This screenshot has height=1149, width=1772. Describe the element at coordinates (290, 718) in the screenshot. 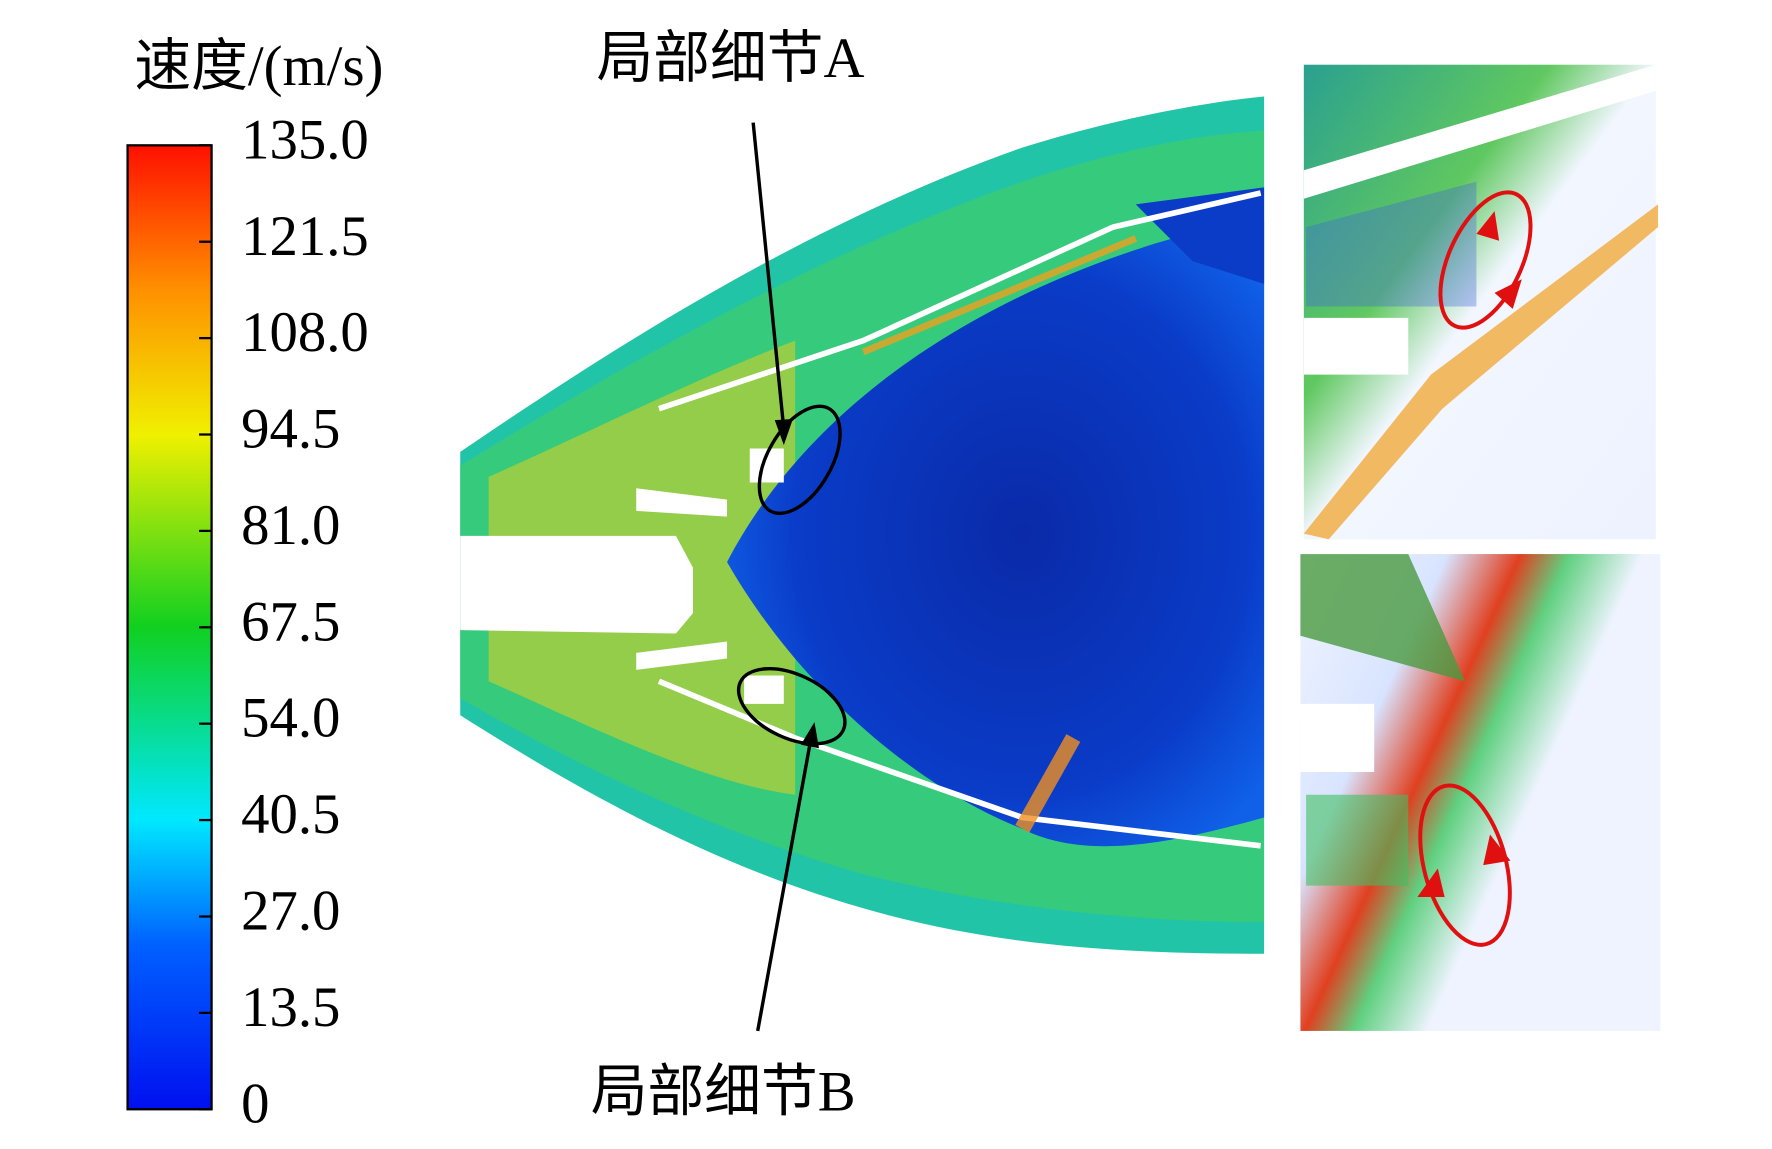

I see `colorbar-tick-label: 54.0` at that location.